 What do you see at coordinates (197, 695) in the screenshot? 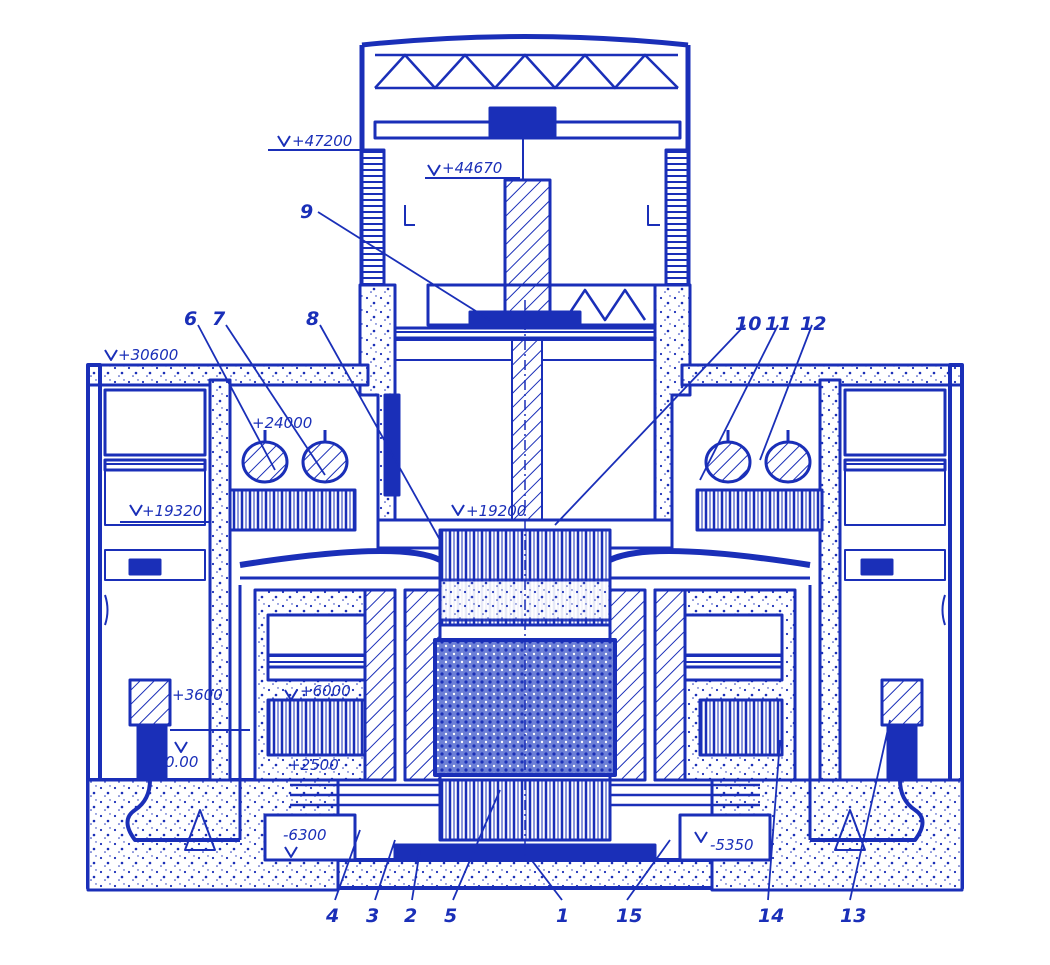
I see `elevation-3600: +3600` at bounding box center [197, 695].